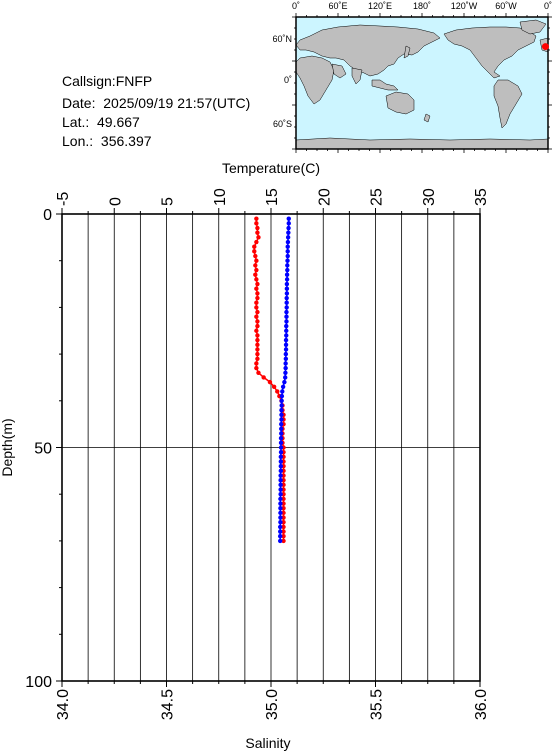 Image resolution: width=553 pixels, height=751 pixels. What do you see at coordinates (377, 197) in the screenshot?
I see `top-axis-tick-label: 25` at bounding box center [377, 197].